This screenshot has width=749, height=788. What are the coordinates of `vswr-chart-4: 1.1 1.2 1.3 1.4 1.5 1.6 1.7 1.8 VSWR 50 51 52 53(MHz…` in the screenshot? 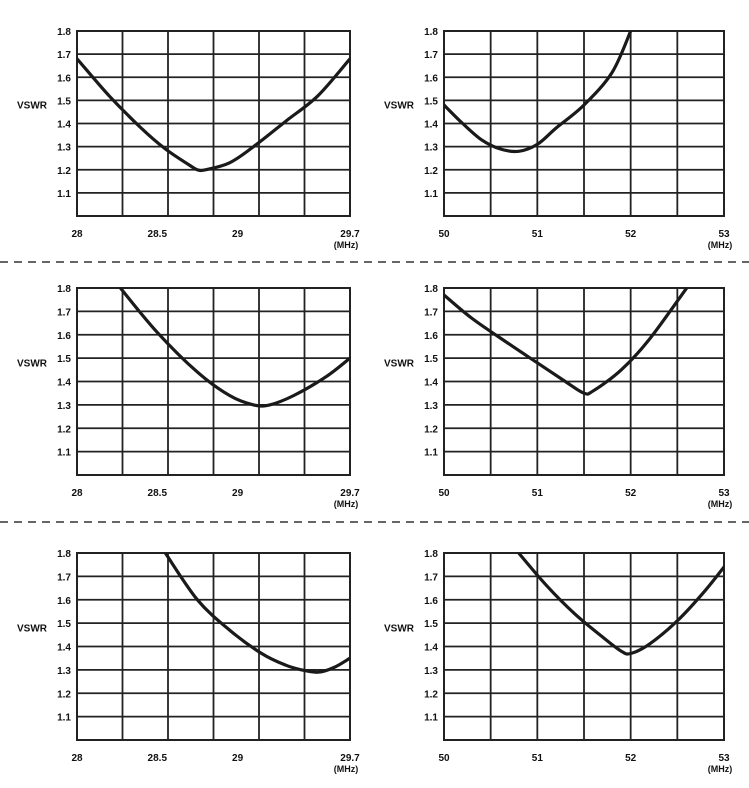 It's located at (558, 396).